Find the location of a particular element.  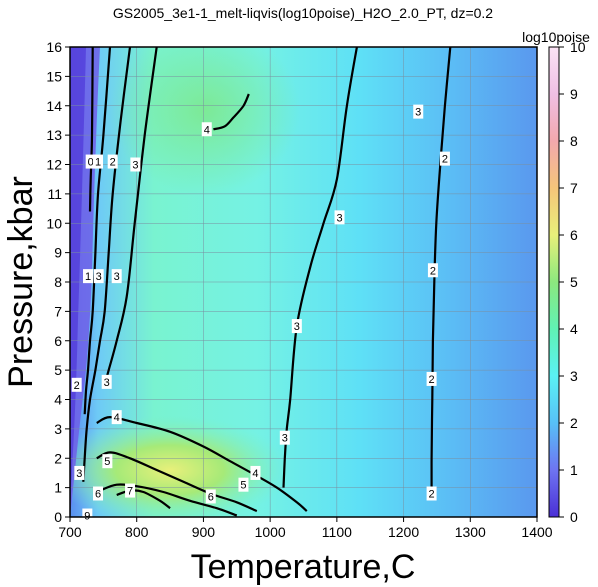

x-tick-label: 1400 is located at coordinates (536, 532).